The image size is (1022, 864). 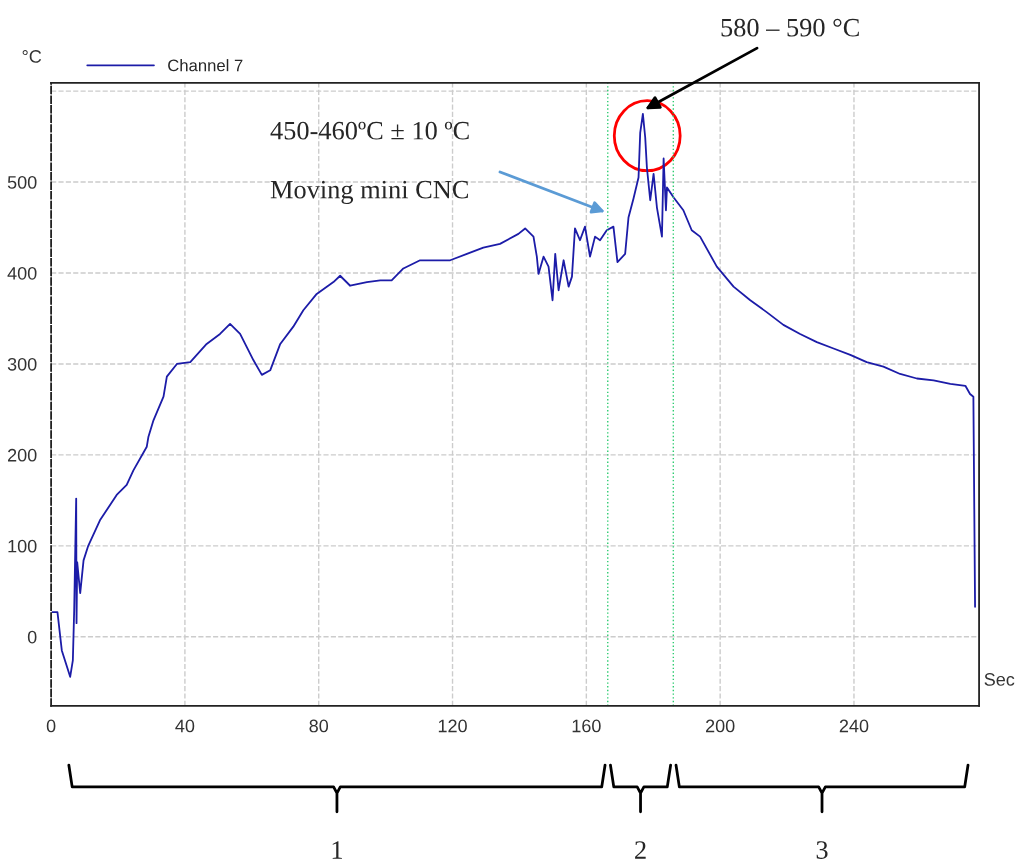 What do you see at coordinates (32, 637) in the screenshot?
I see `y-tick-label: 0` at bounding box center [32, 637].